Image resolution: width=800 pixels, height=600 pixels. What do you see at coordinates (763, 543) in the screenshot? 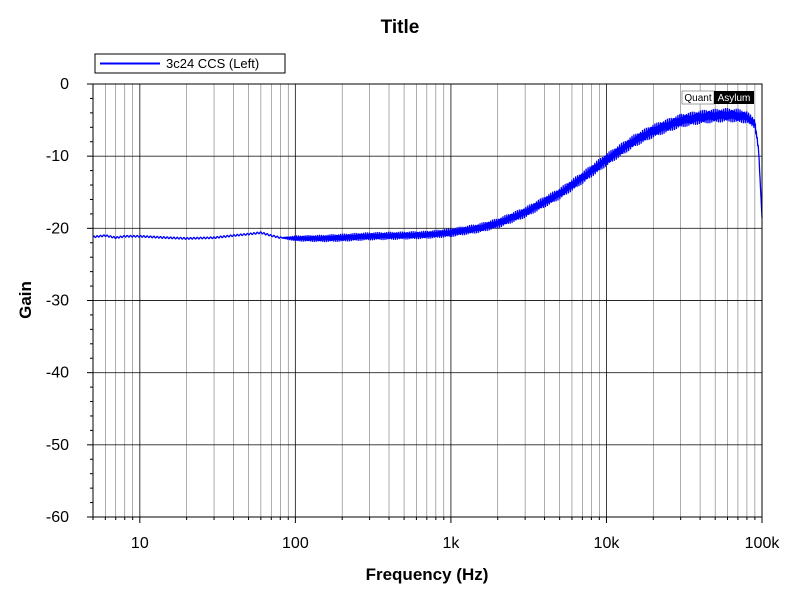
I see `x-tick-label: 100k` at bounding box center [763, 543].